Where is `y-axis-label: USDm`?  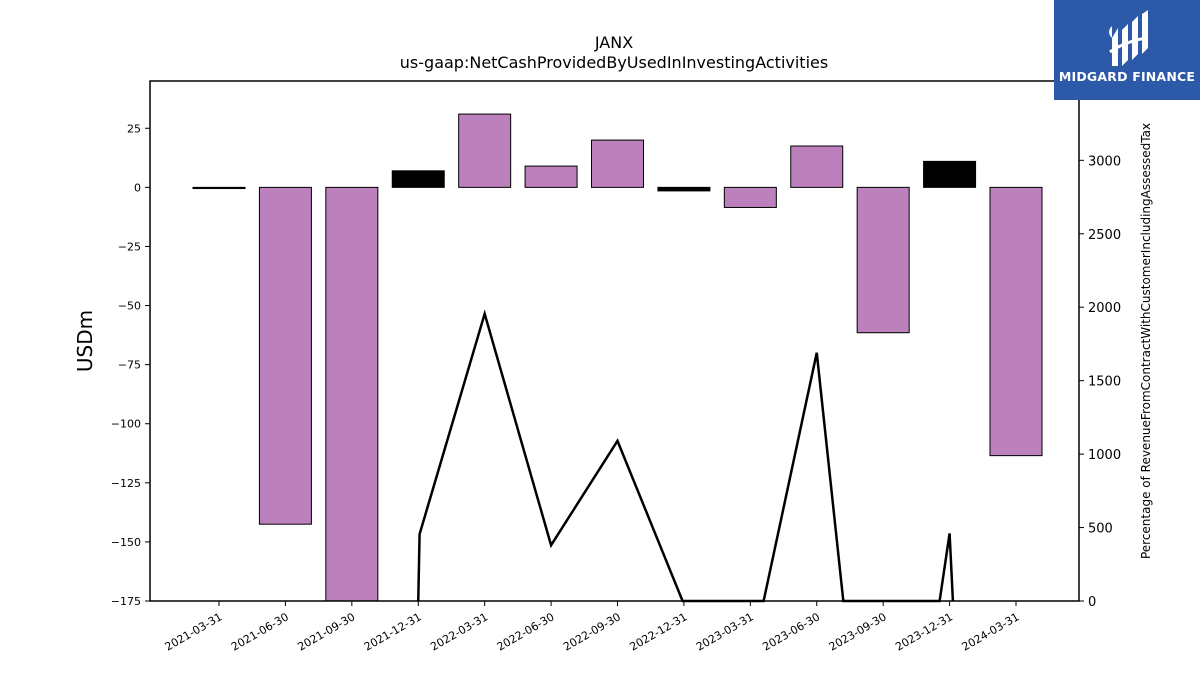 y-axis-label: USDm is located at coordinates (85, 341).